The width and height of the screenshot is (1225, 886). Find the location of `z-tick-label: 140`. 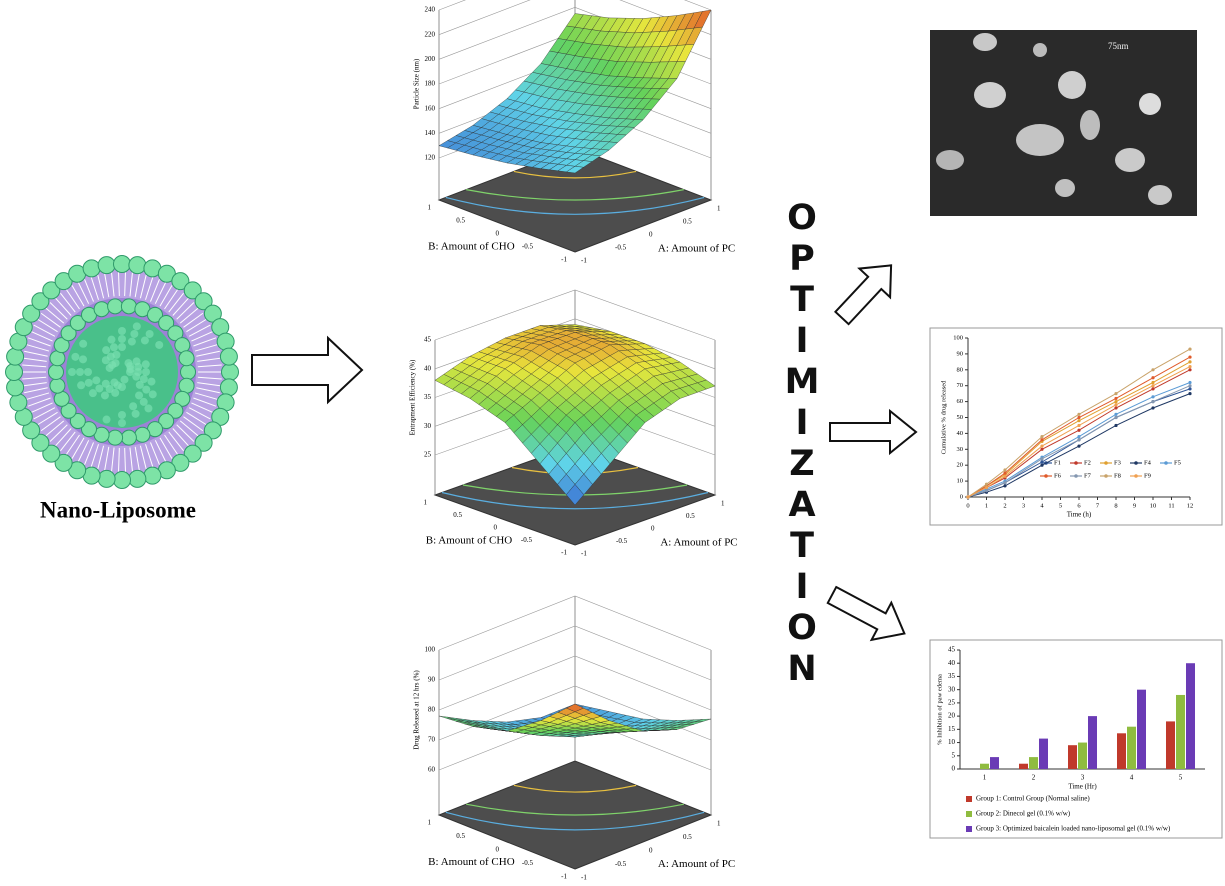

z-tick-label: 140 is located at coordinates (430, 133).